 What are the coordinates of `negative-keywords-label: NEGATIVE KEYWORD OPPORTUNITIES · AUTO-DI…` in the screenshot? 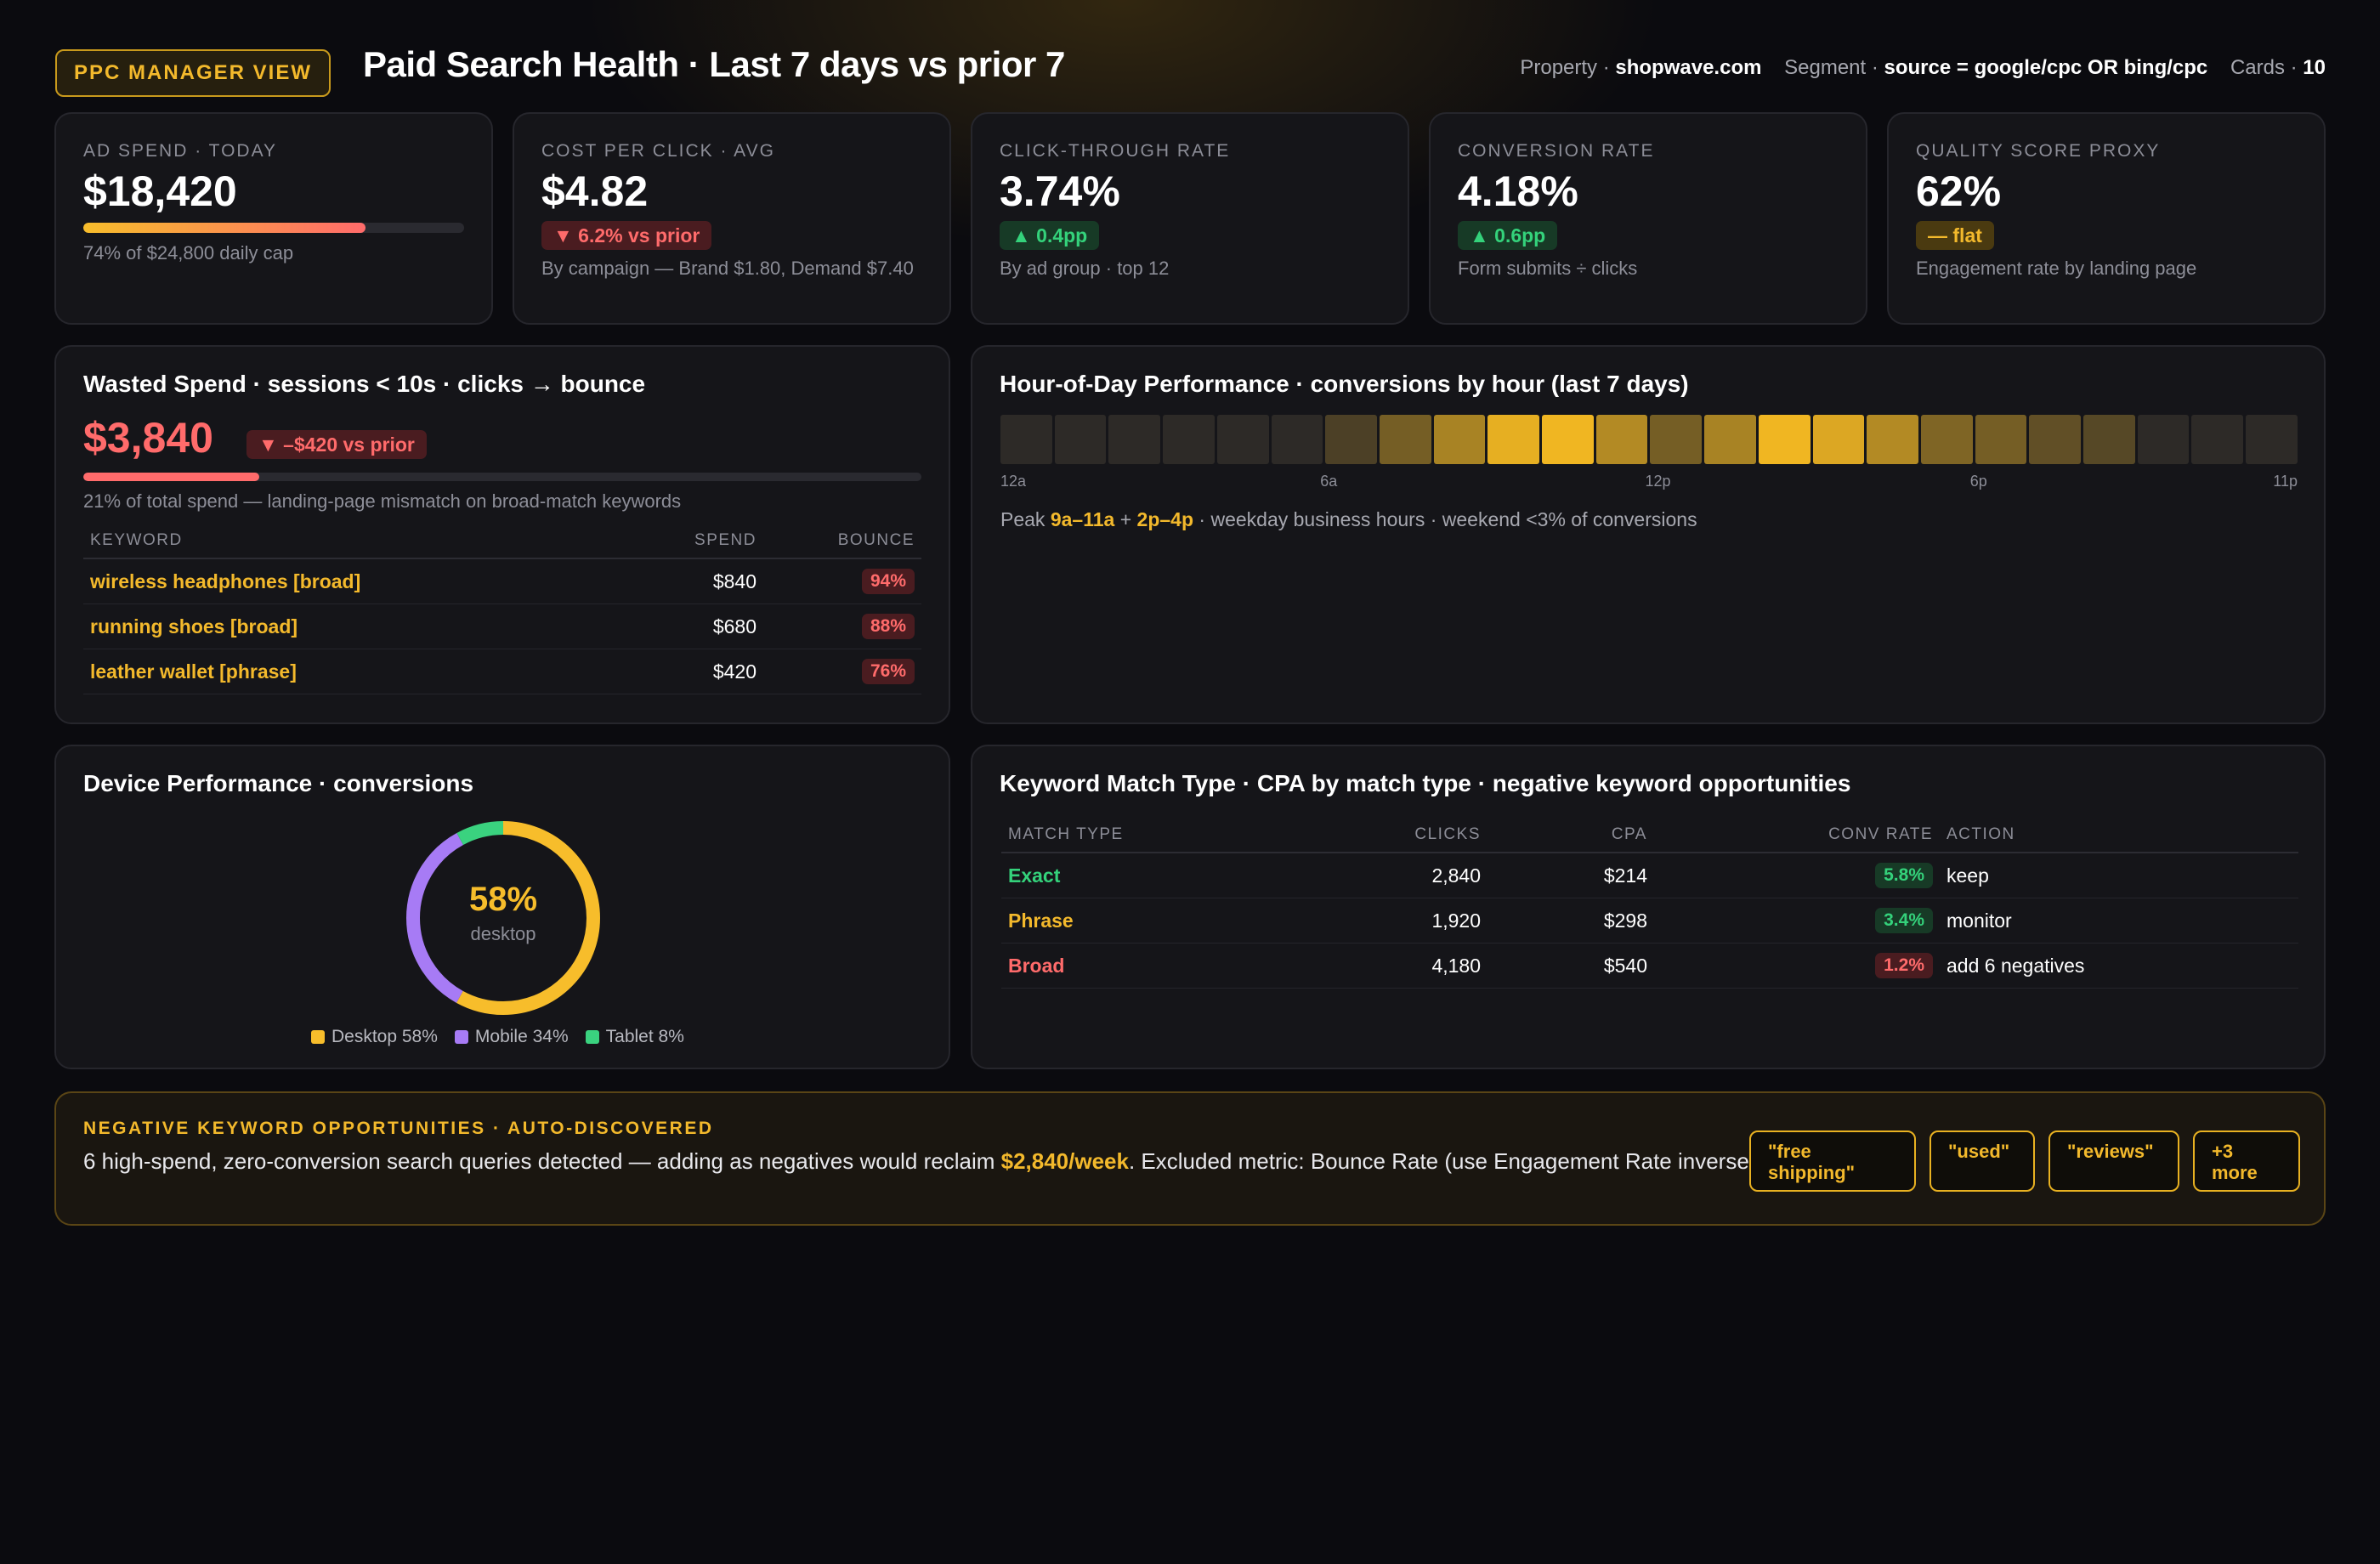 It's located at (398, 1128).